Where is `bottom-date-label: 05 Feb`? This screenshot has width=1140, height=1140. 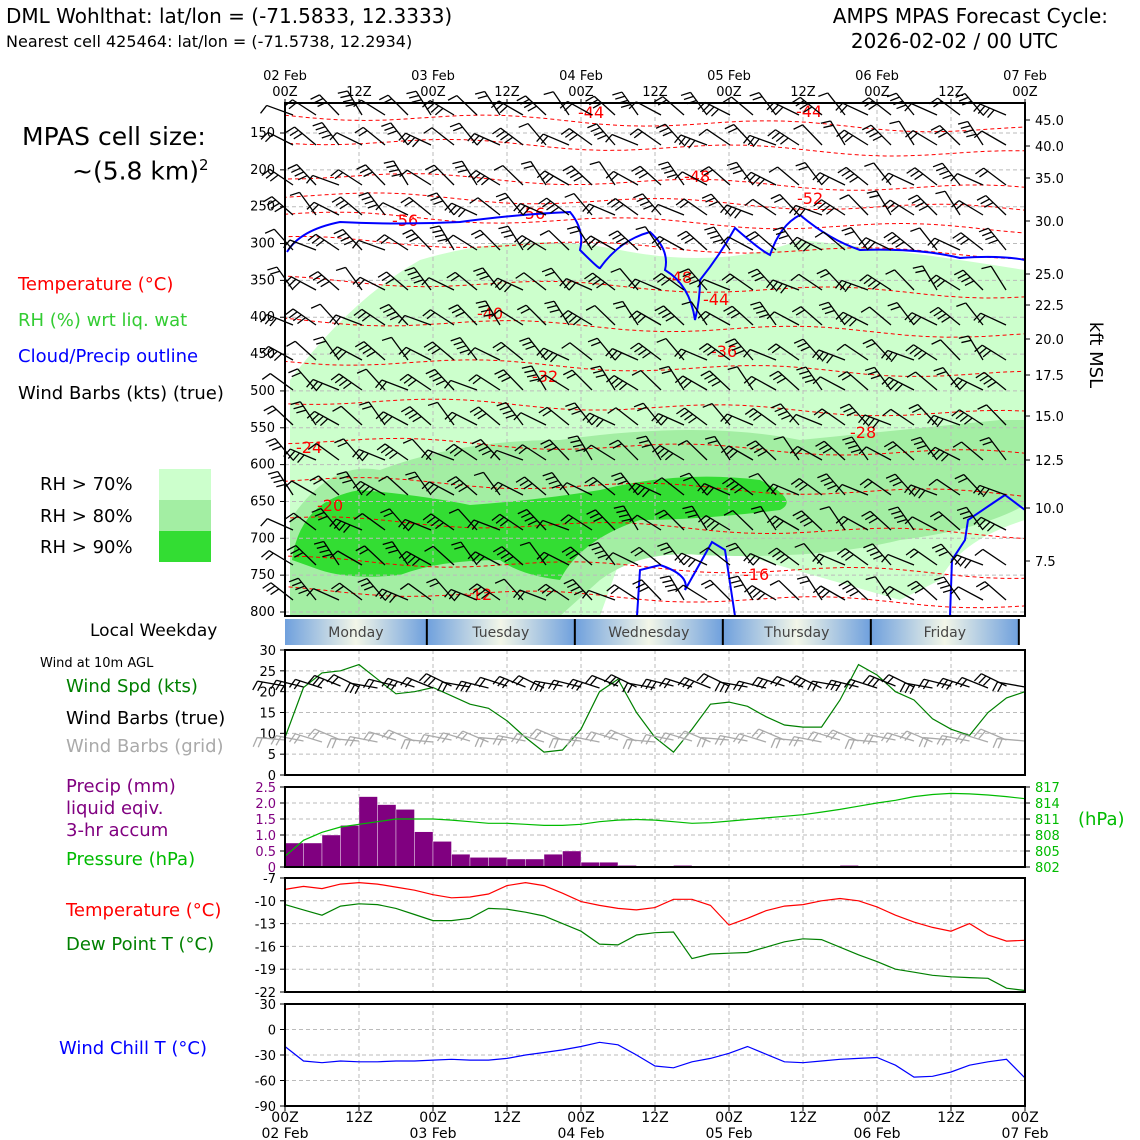
bottom-date-label: 05 Feb is located at coordinates (728, 1133).